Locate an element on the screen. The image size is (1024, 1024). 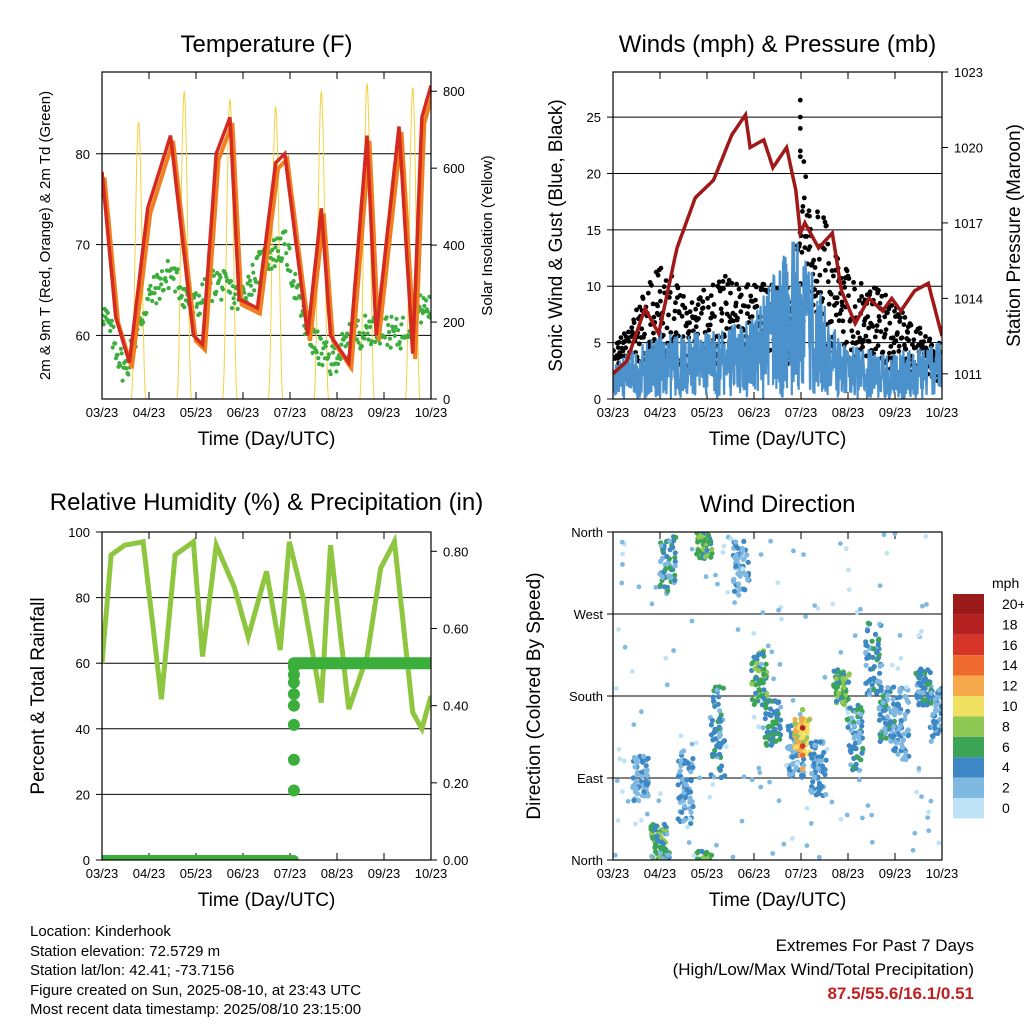
x-tick-label: 03/23 is located at coordinates (613, 412).